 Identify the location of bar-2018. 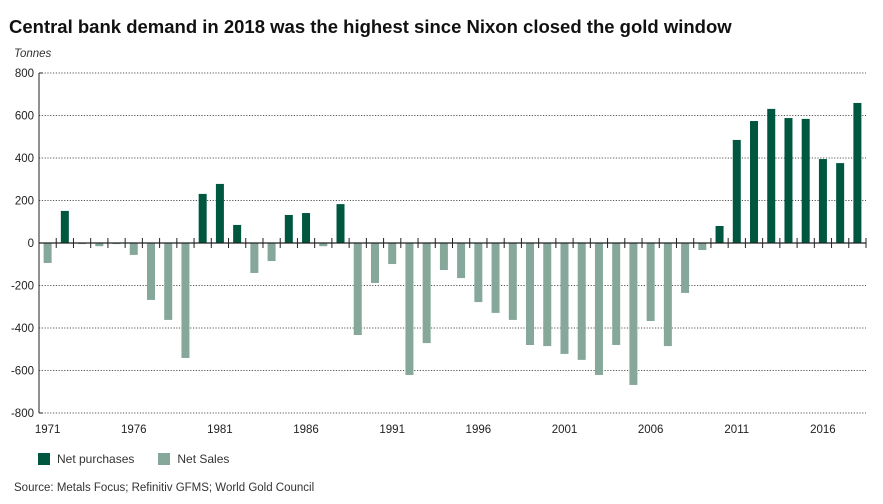
(857, 173).